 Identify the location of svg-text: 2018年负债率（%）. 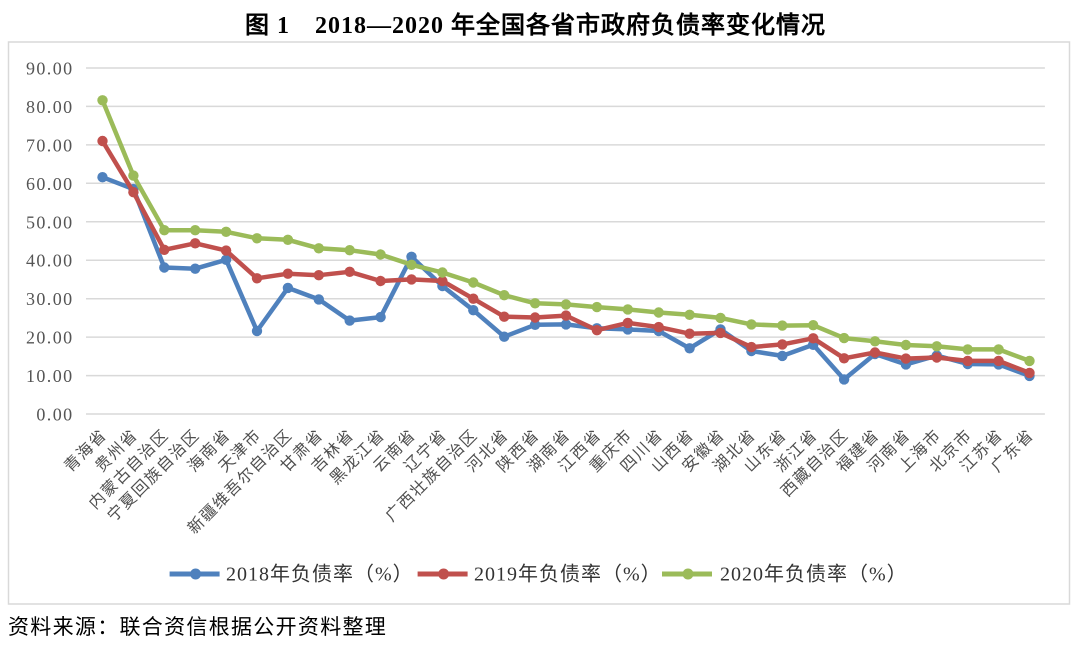
(320, 574).